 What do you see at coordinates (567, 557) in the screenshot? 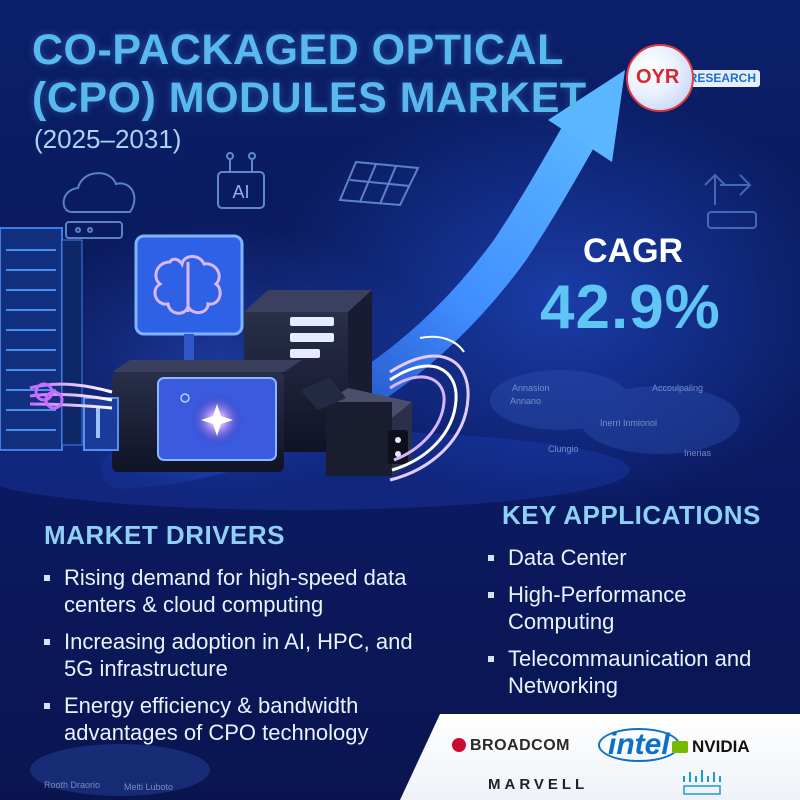
I see `list-item-text: Data Center` at bounding box center [567, 557].